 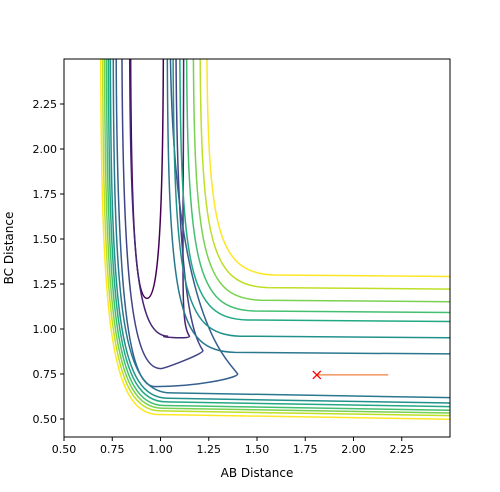 I want to click on x-tick-label: 0.50, so click(x=64, y=449).